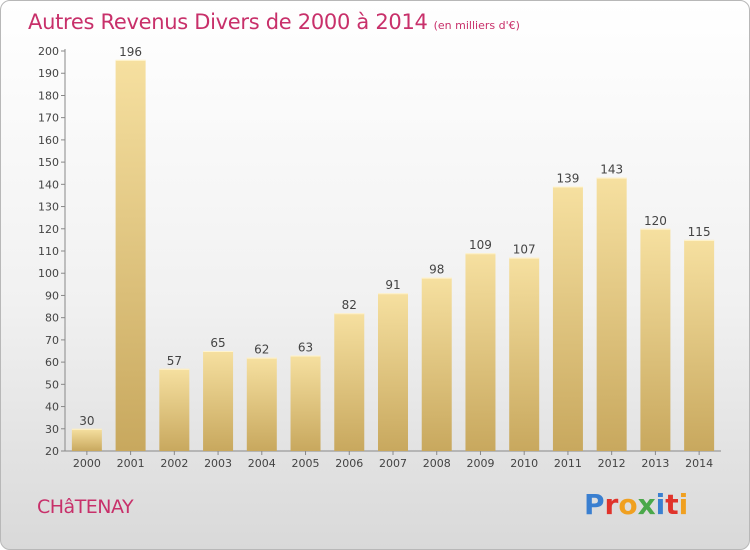  Describe the element at coordinates (48, 229) in the screenshot. I see `y-tick-label: 120` at that location.